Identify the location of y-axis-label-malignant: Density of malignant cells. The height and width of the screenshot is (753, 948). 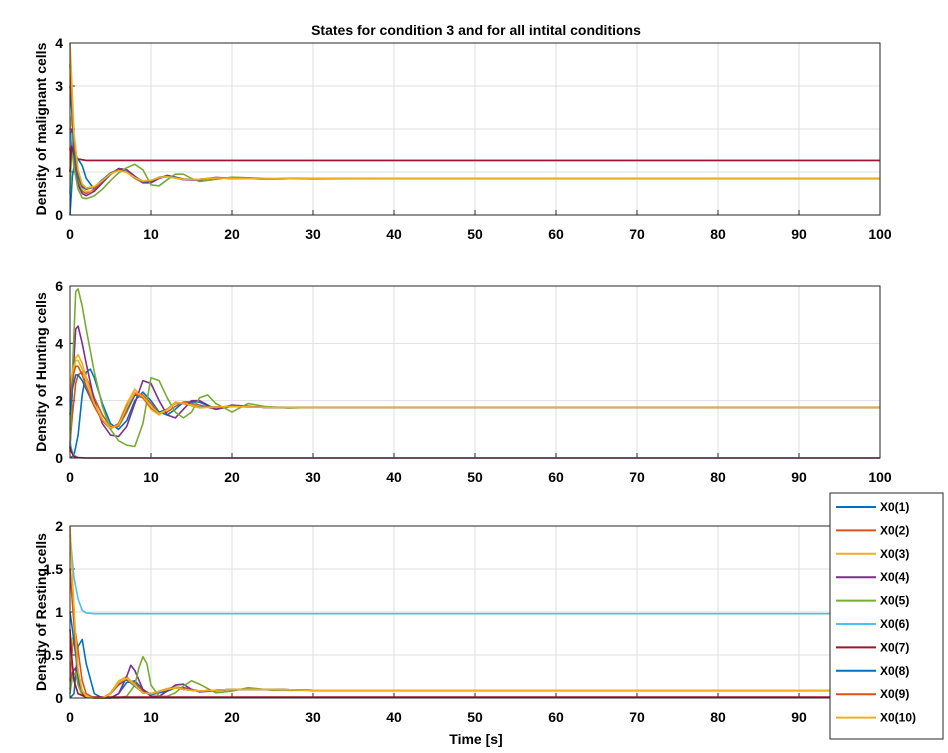
(41, 128).